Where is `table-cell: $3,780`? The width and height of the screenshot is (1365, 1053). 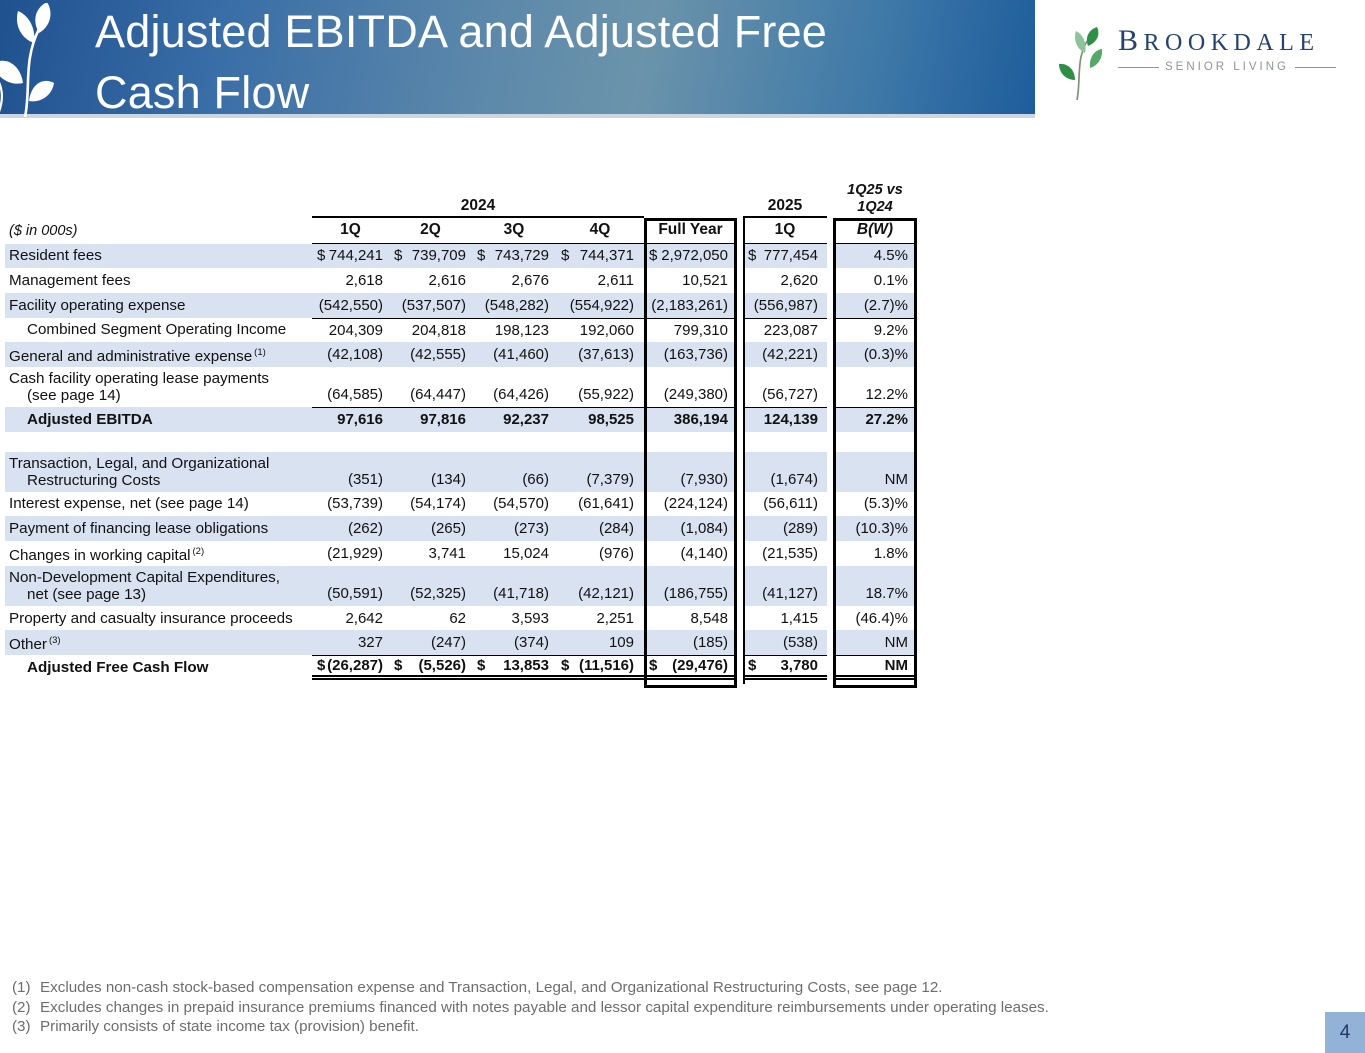 table-cell: $3,780 is located at coordinates (785, 668).